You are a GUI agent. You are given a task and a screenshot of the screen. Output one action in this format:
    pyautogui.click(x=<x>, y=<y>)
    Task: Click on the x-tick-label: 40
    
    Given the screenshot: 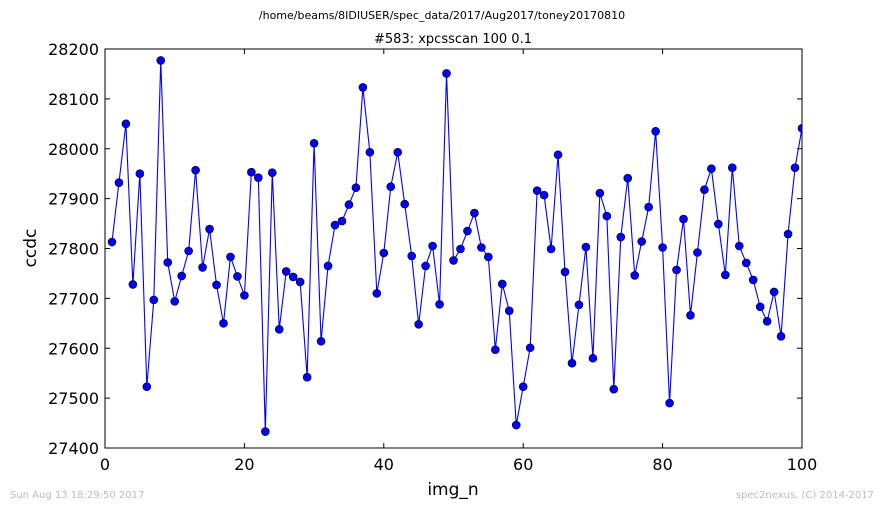 What is the action you would take?
    pyautogui.click(x=384, y=464)
    